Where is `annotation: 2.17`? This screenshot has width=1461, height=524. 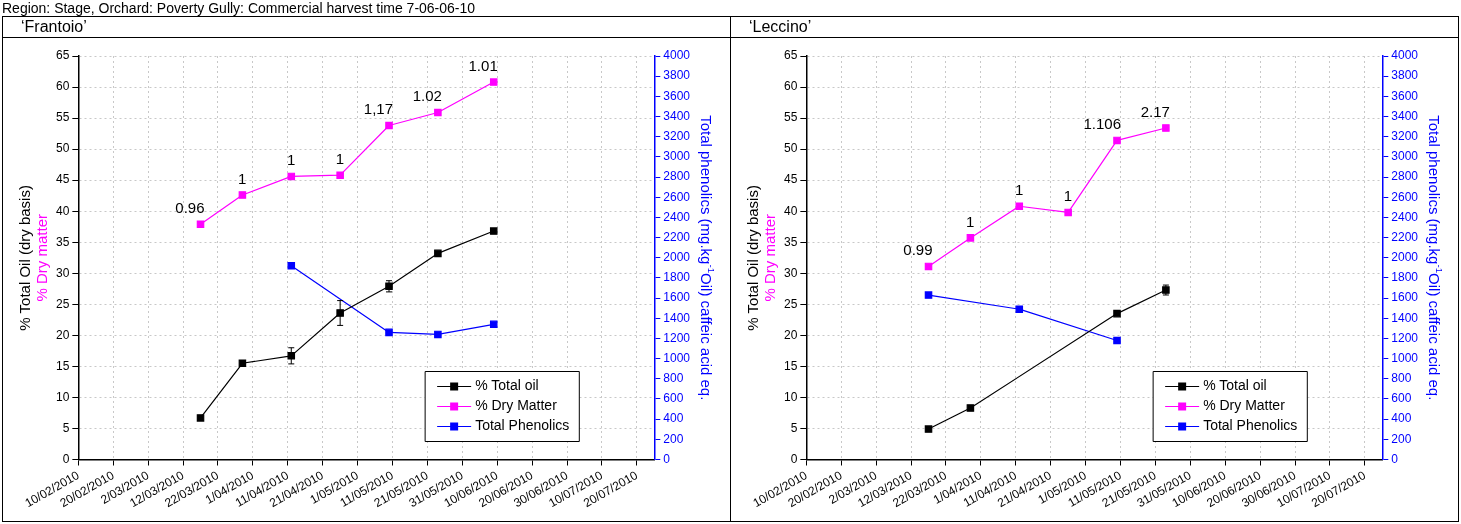 annotation: 2.17 is located at coordinates (1155, 111).